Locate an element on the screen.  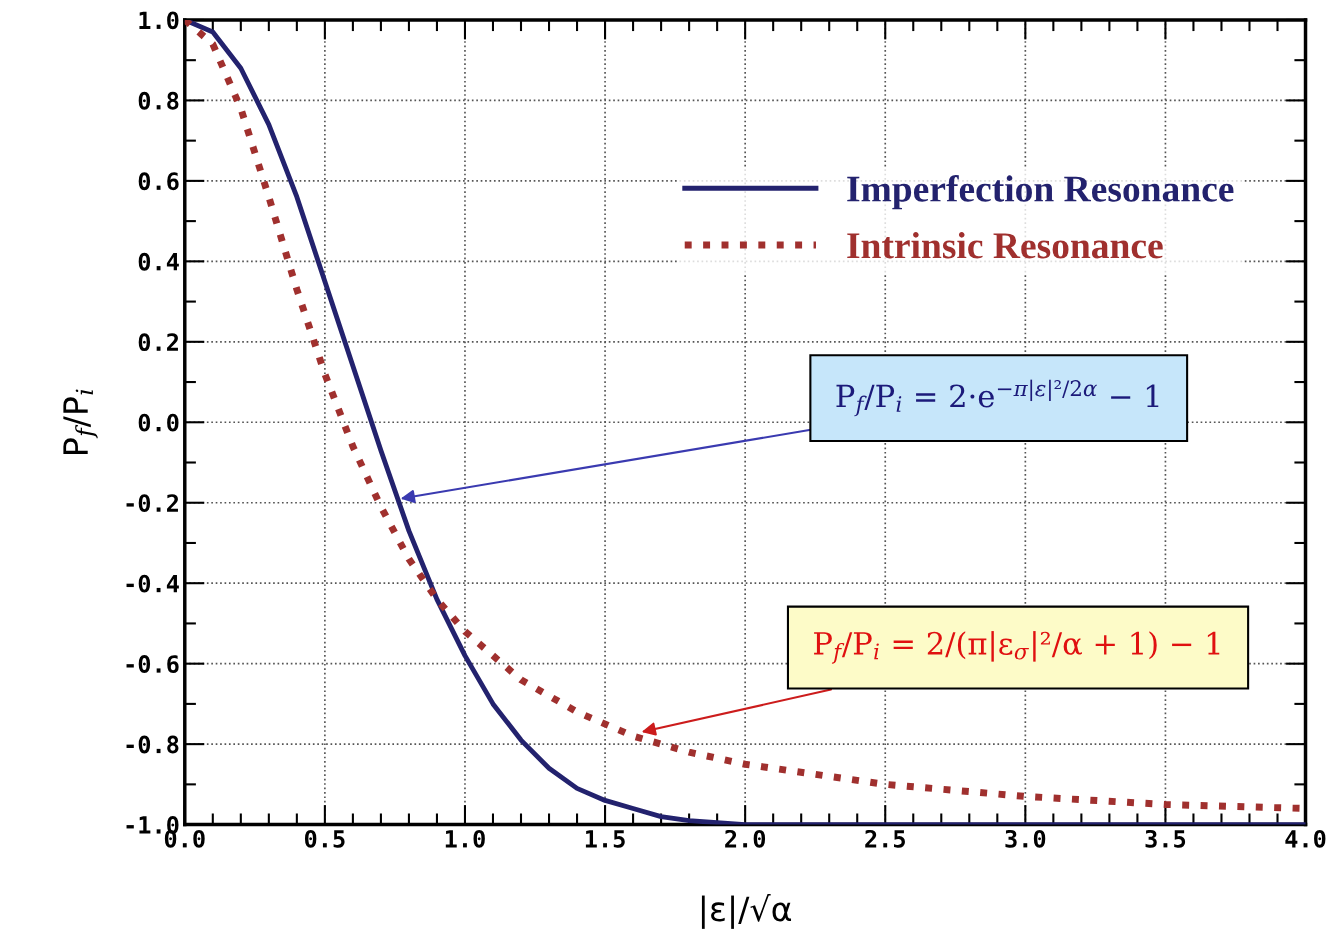
legend-label: Imperfection Resonance is located at coordinates (1040, 192).